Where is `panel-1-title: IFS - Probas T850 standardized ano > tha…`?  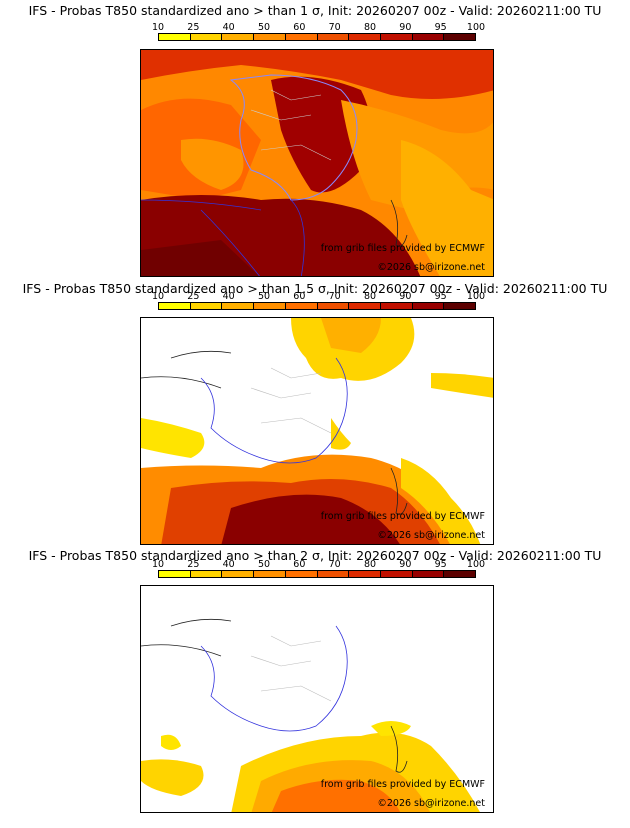 panel-1-title: IFS - Probas T850 standardized ano > tha… is located at coordinates (315, 10).